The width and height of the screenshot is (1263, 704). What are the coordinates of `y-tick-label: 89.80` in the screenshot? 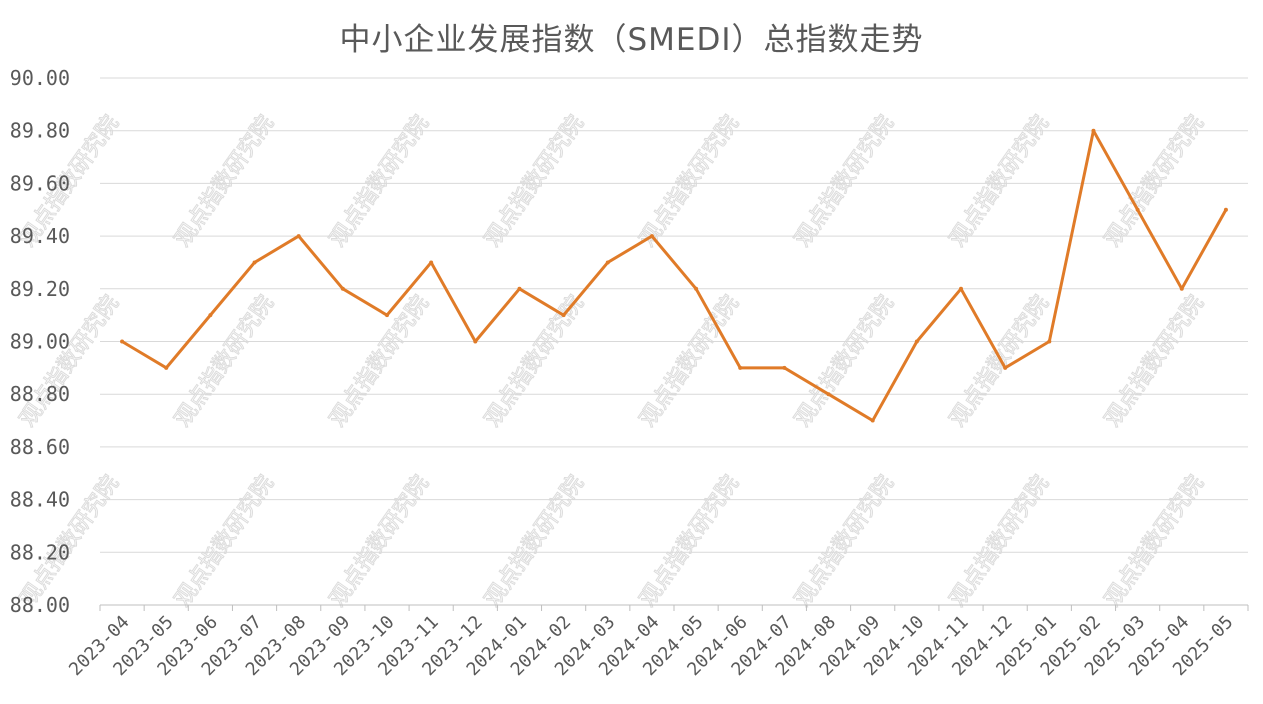 It's located at (40, 131).